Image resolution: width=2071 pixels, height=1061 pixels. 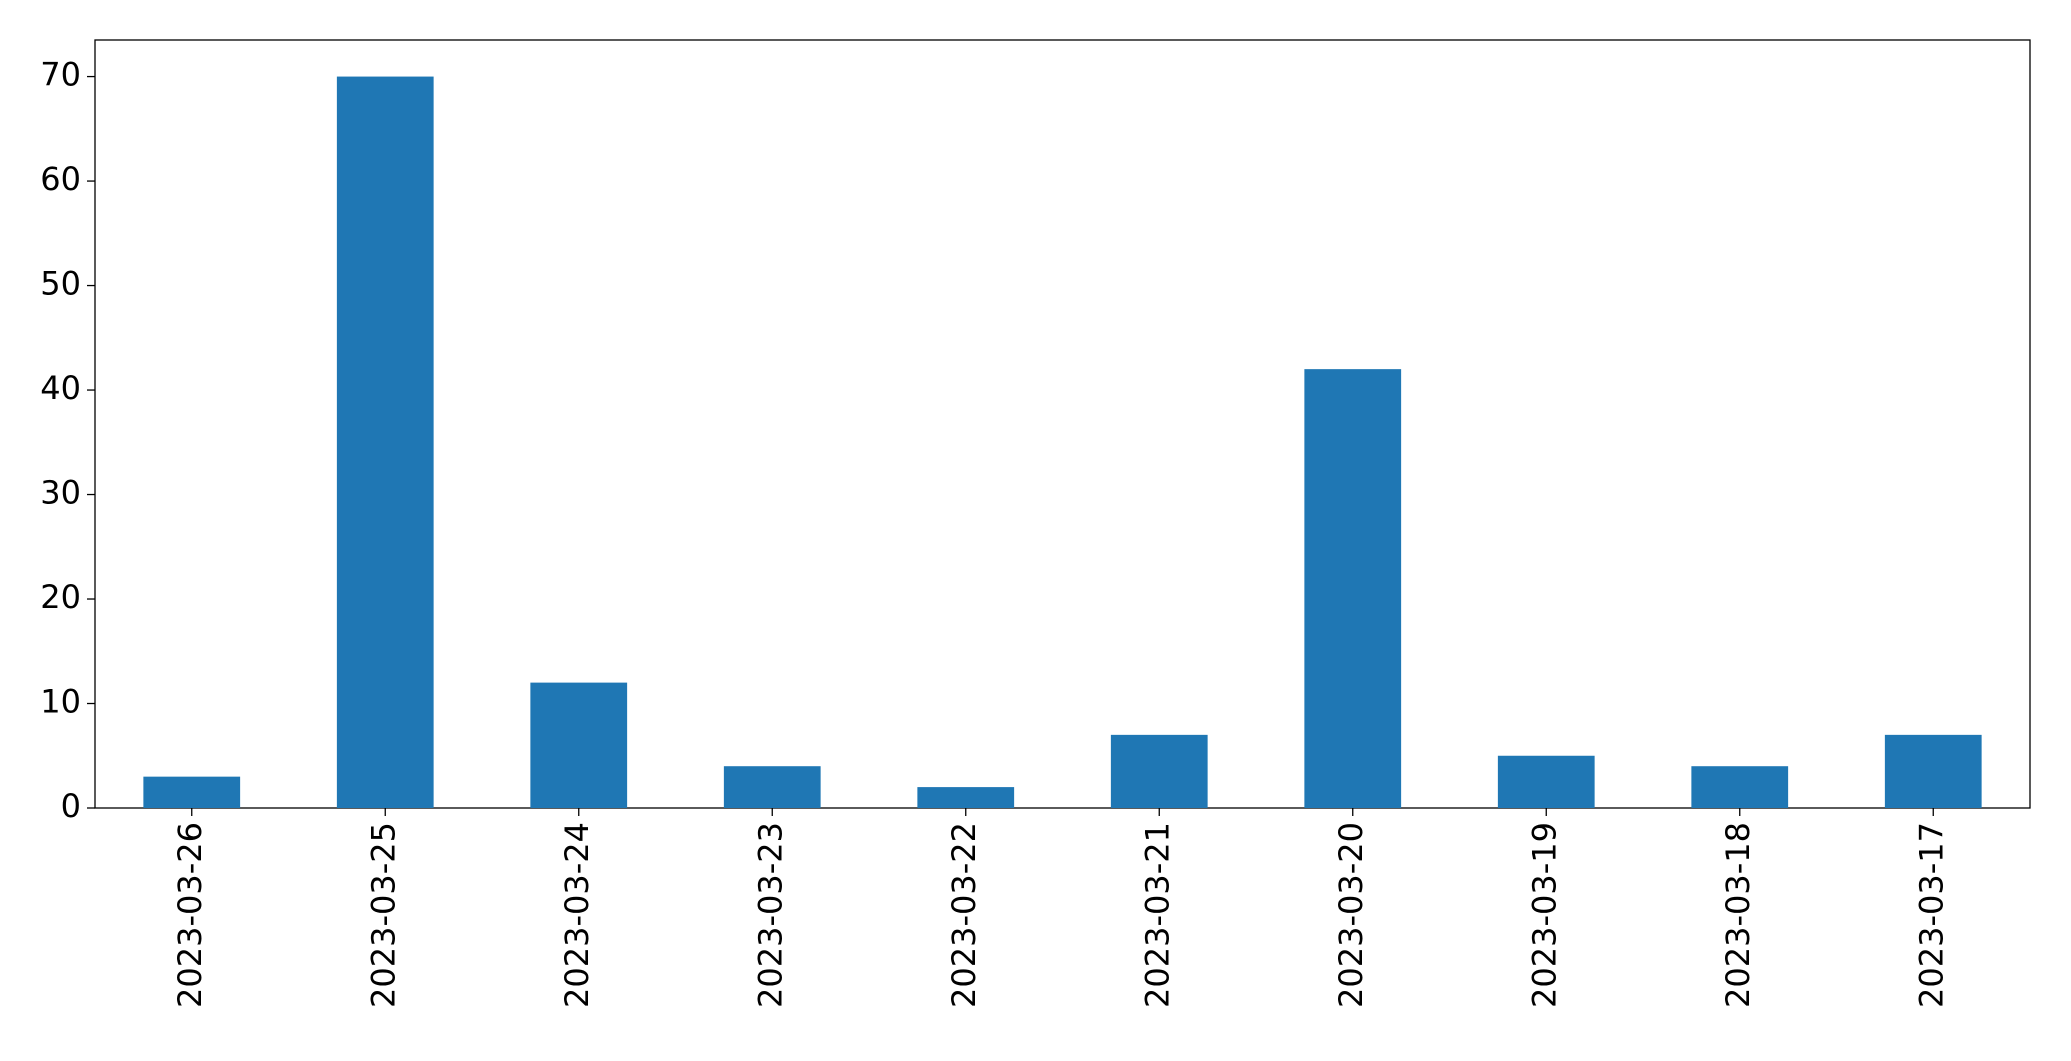 I want to click on x-tick-label: 2023-03-25, so click(x=383, y=915).